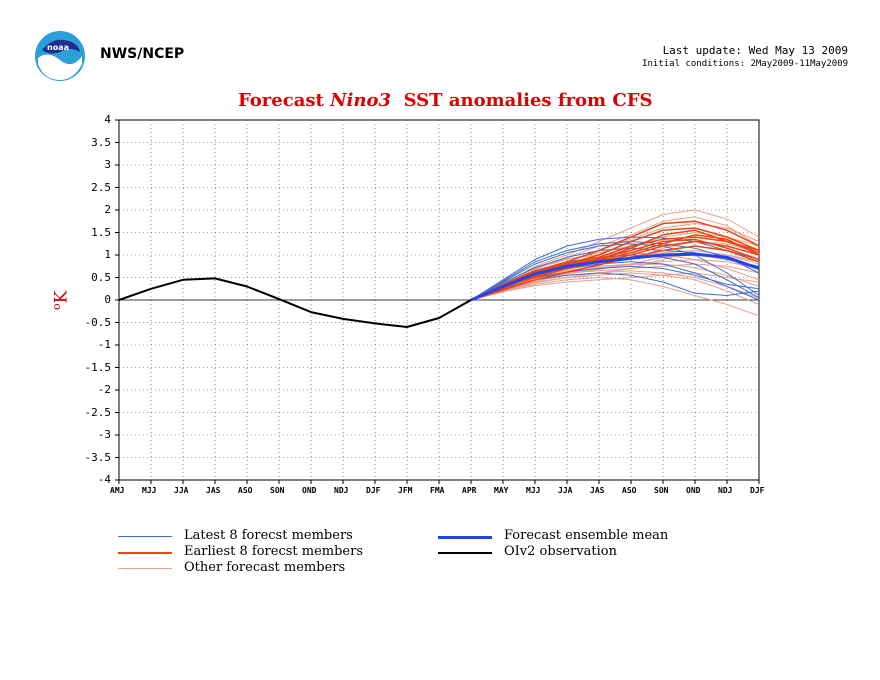 This screenshot has height=680, width=880. I want to click on legend-latest-label: Latest 8 forecst members, so click(268, 535).